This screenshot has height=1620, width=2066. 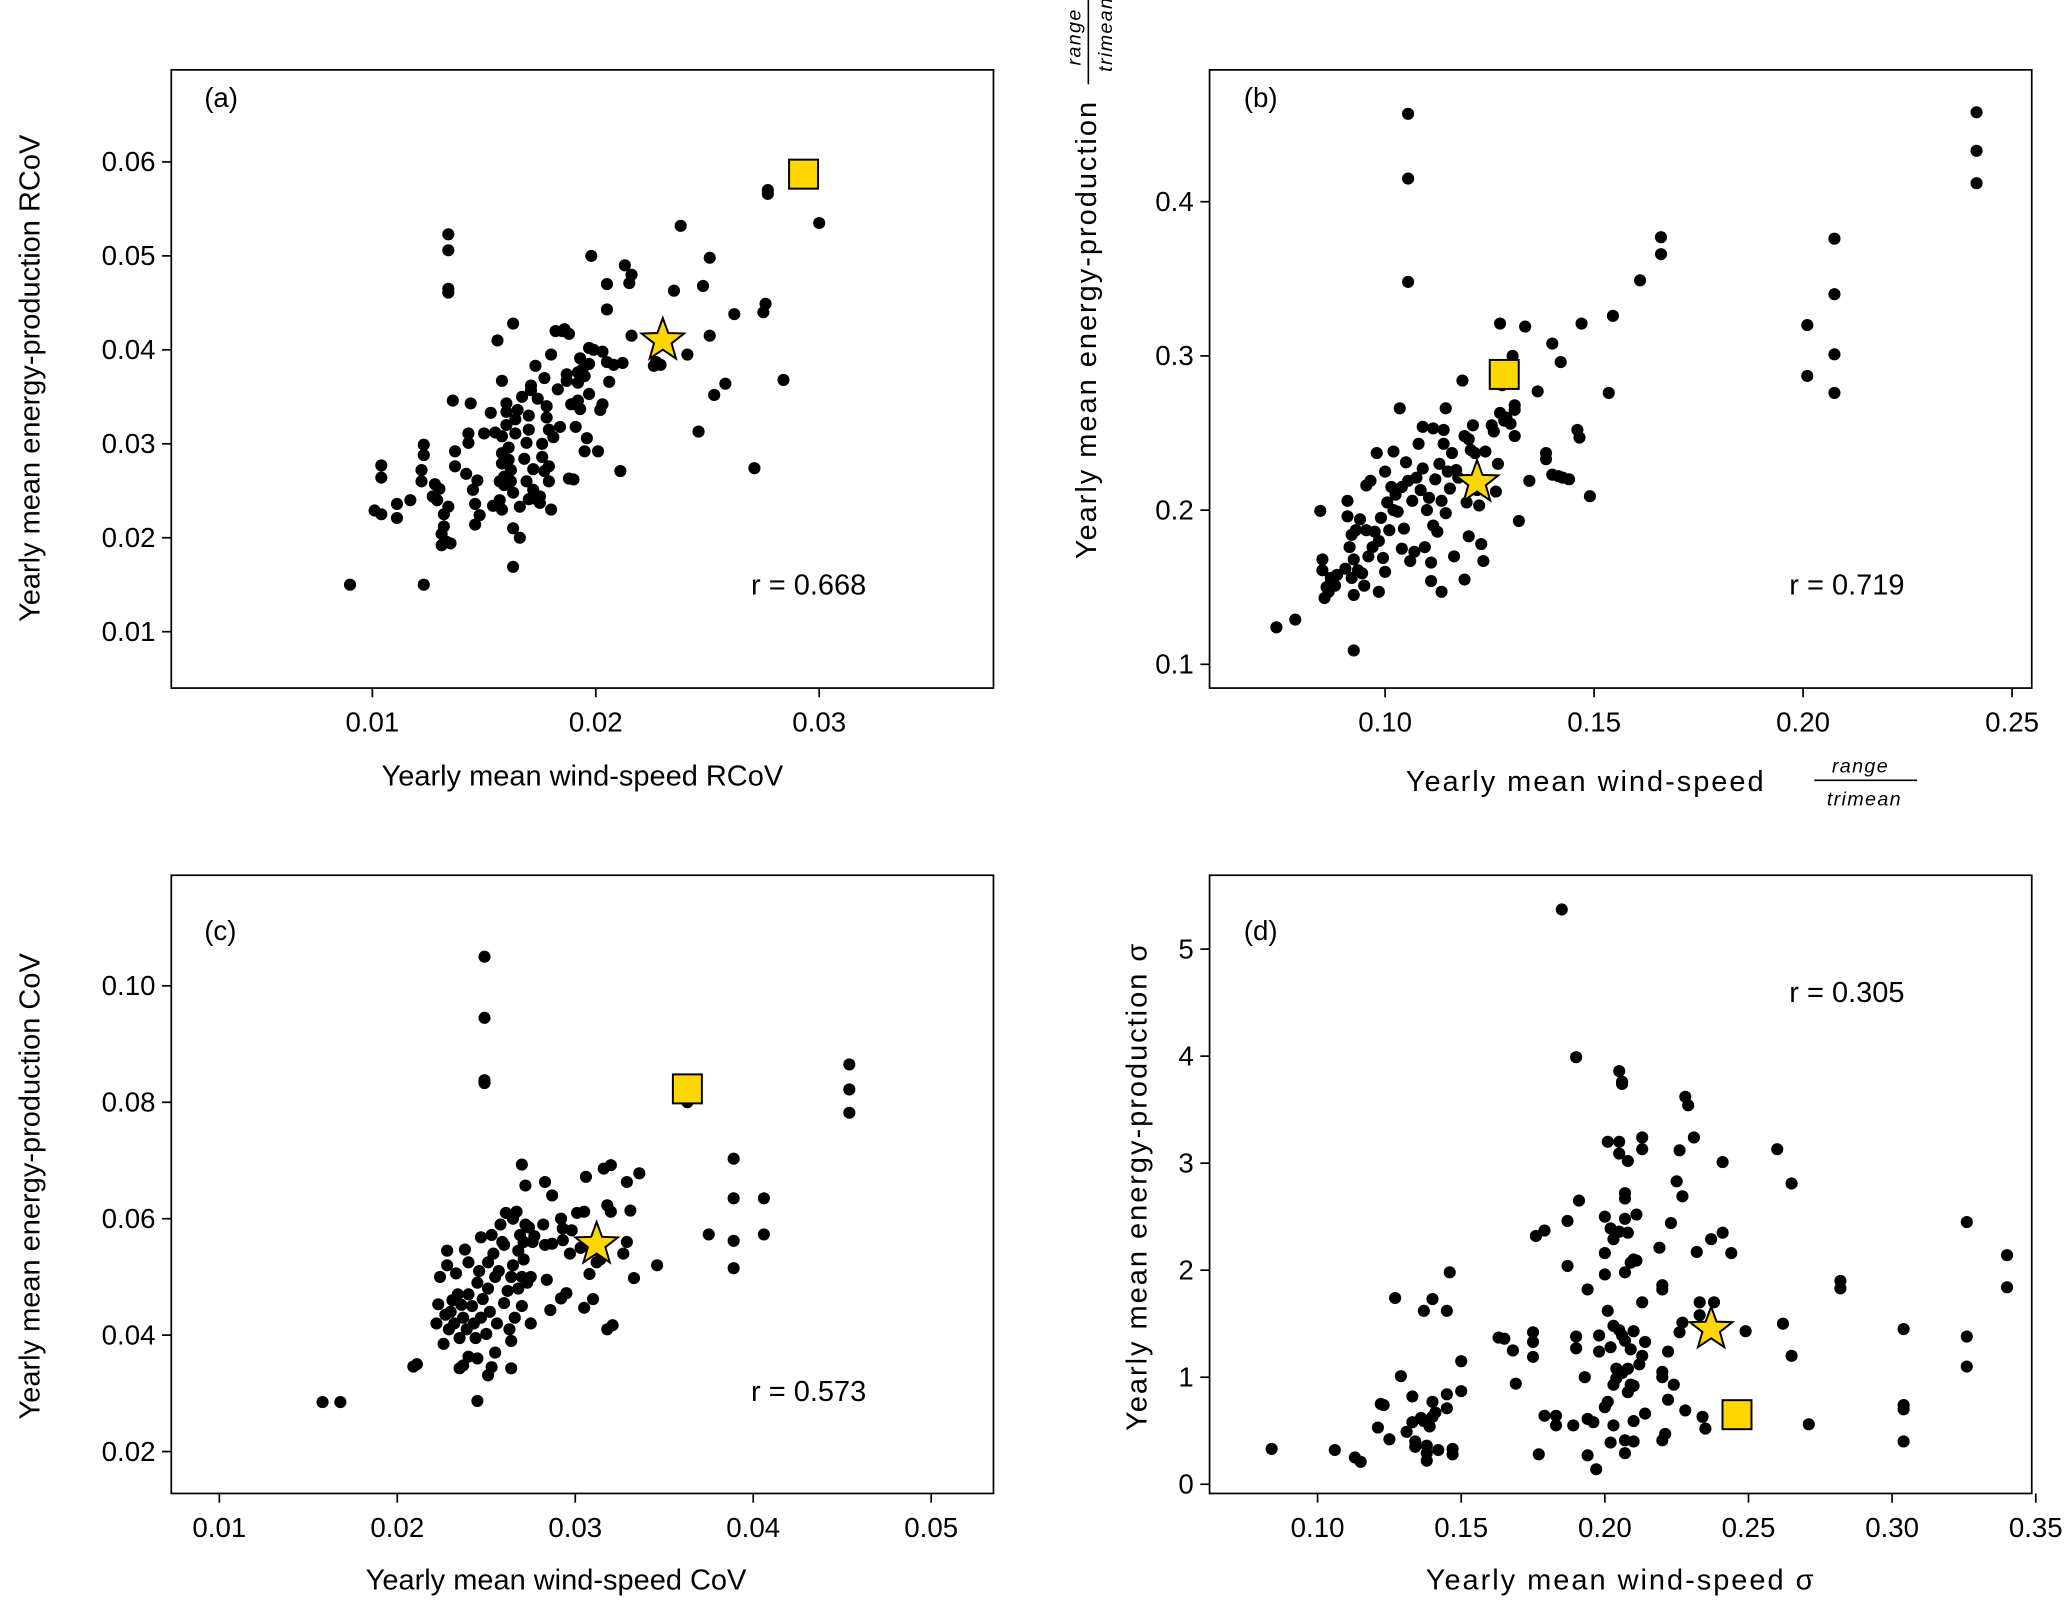 I want to click on y-tick-label: 0.03, so click(x=129, y=443).